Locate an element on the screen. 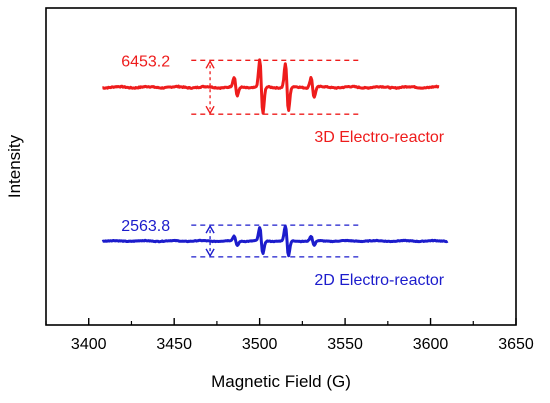 Image resolution: width=550 pixels, height=403 pixels. y-axis-label: Intensity is located at coordinates (14, 166).